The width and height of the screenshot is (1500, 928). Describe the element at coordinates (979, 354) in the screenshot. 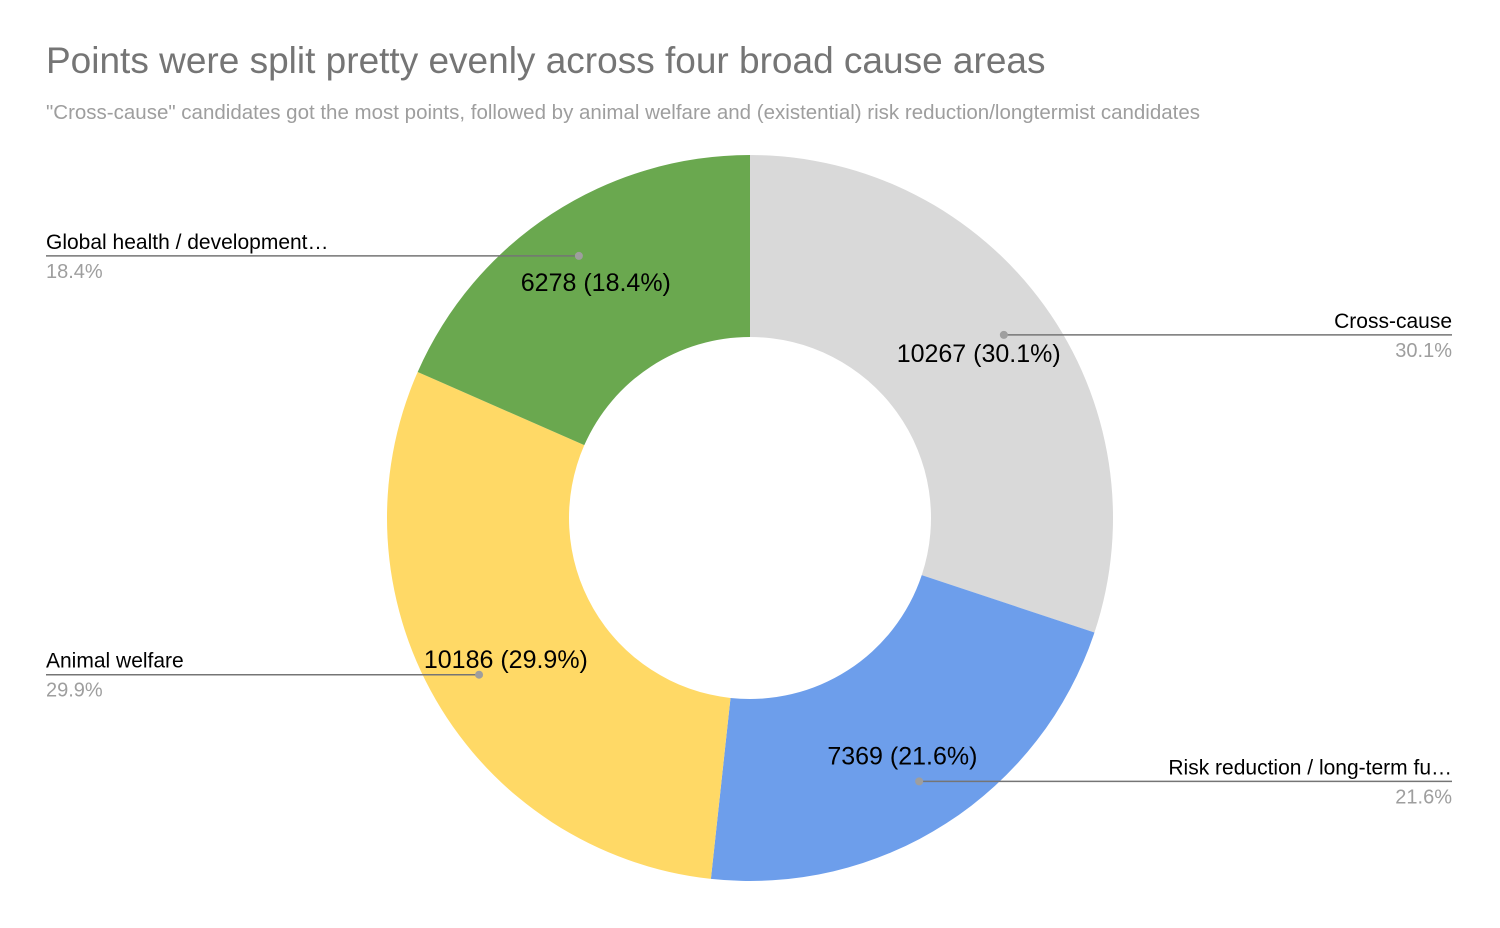

I see `slice-data-label: 10267 (30.1%)` at that location.